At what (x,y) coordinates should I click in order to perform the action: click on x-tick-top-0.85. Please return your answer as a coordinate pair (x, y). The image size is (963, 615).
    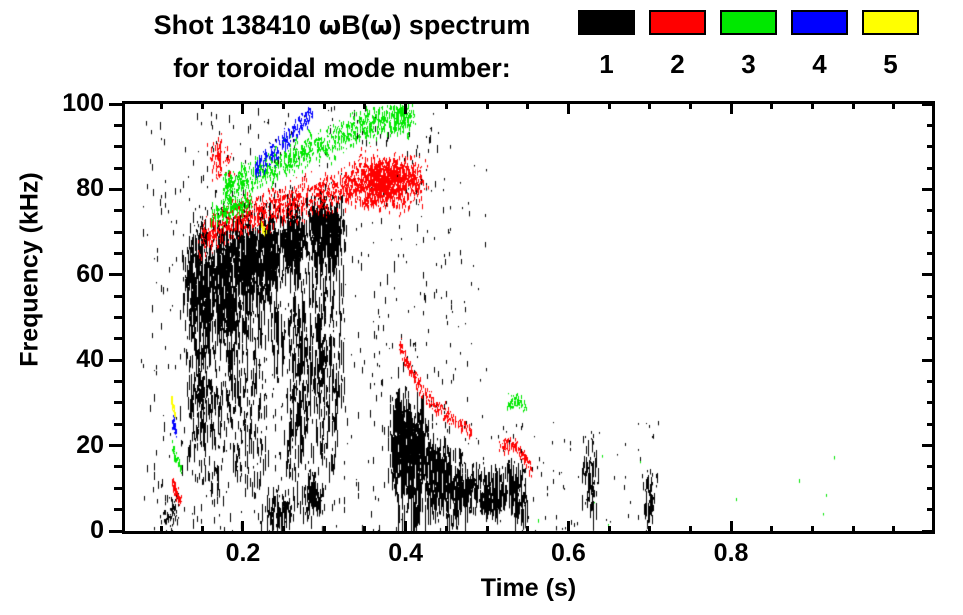
    Looking at the image, I should click on (772, 105).